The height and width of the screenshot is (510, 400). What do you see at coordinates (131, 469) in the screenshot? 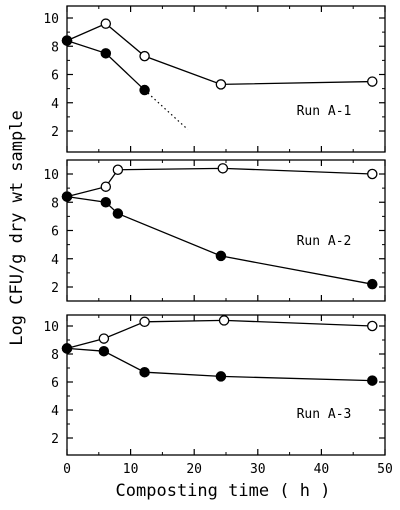
I see `x-tick-label: 10` at bounding box center [131, 469].